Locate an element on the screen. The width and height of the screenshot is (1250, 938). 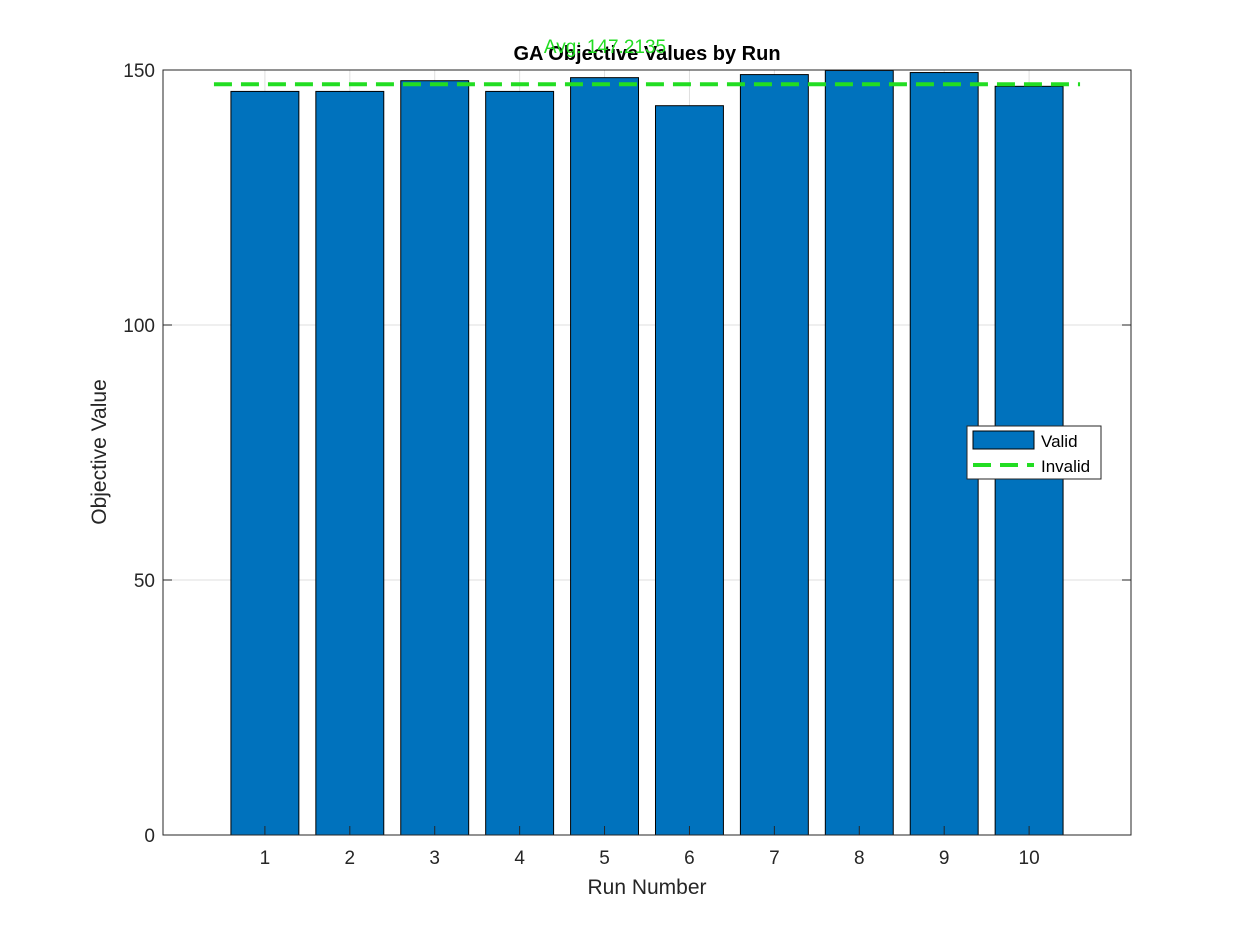
x-axis-label: Run Number is located at coordinates (646, 887).